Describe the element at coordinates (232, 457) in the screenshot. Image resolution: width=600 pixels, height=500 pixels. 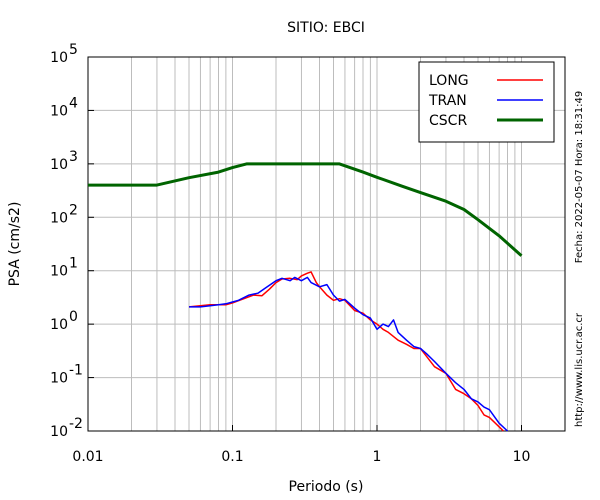
I see `x-tick-label: 0.1` at that location.